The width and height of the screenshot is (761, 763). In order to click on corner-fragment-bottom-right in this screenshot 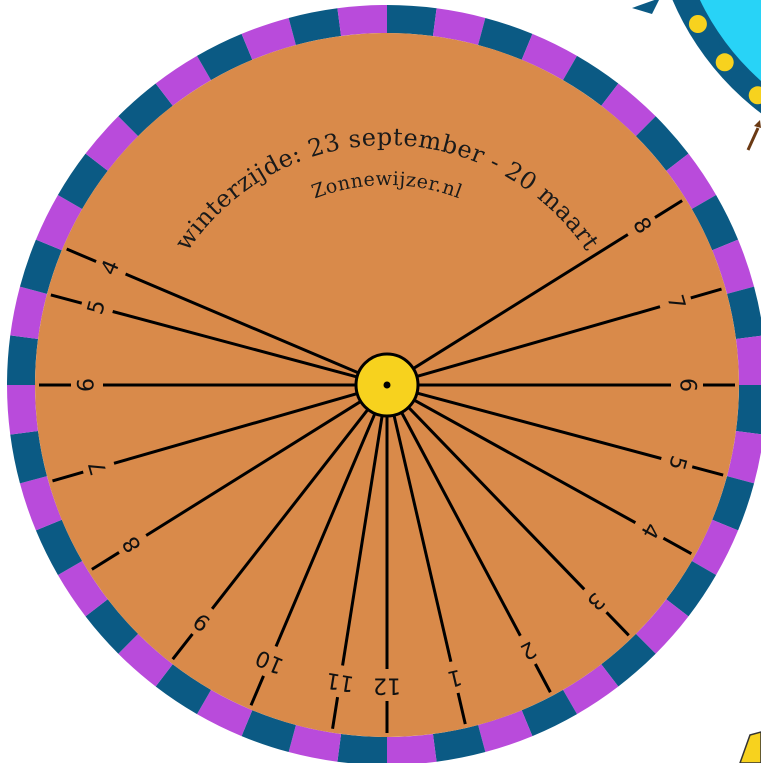, I will do `click(750, 747)`.